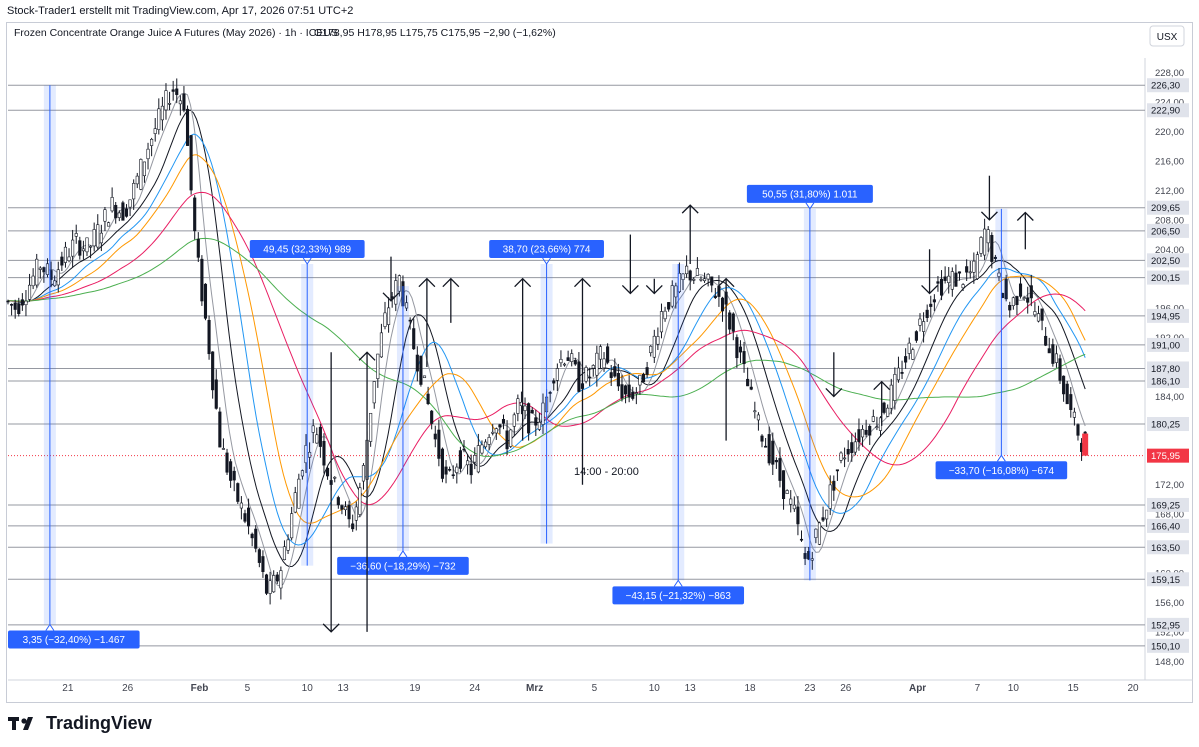 This screenshot has width=1199, height=747. Describe the element at coordinates (1169, 397) in the screenshot. I see `price-tick-label: 184,00` at that location.